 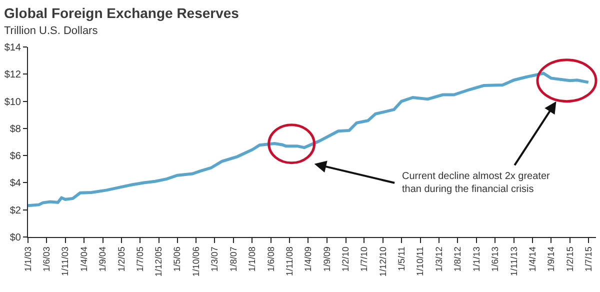 What do you see at coordinates (476, 259) in the screenshot?
I see `x-tick-label: 1/1/13` at bounding box center [476, 259].